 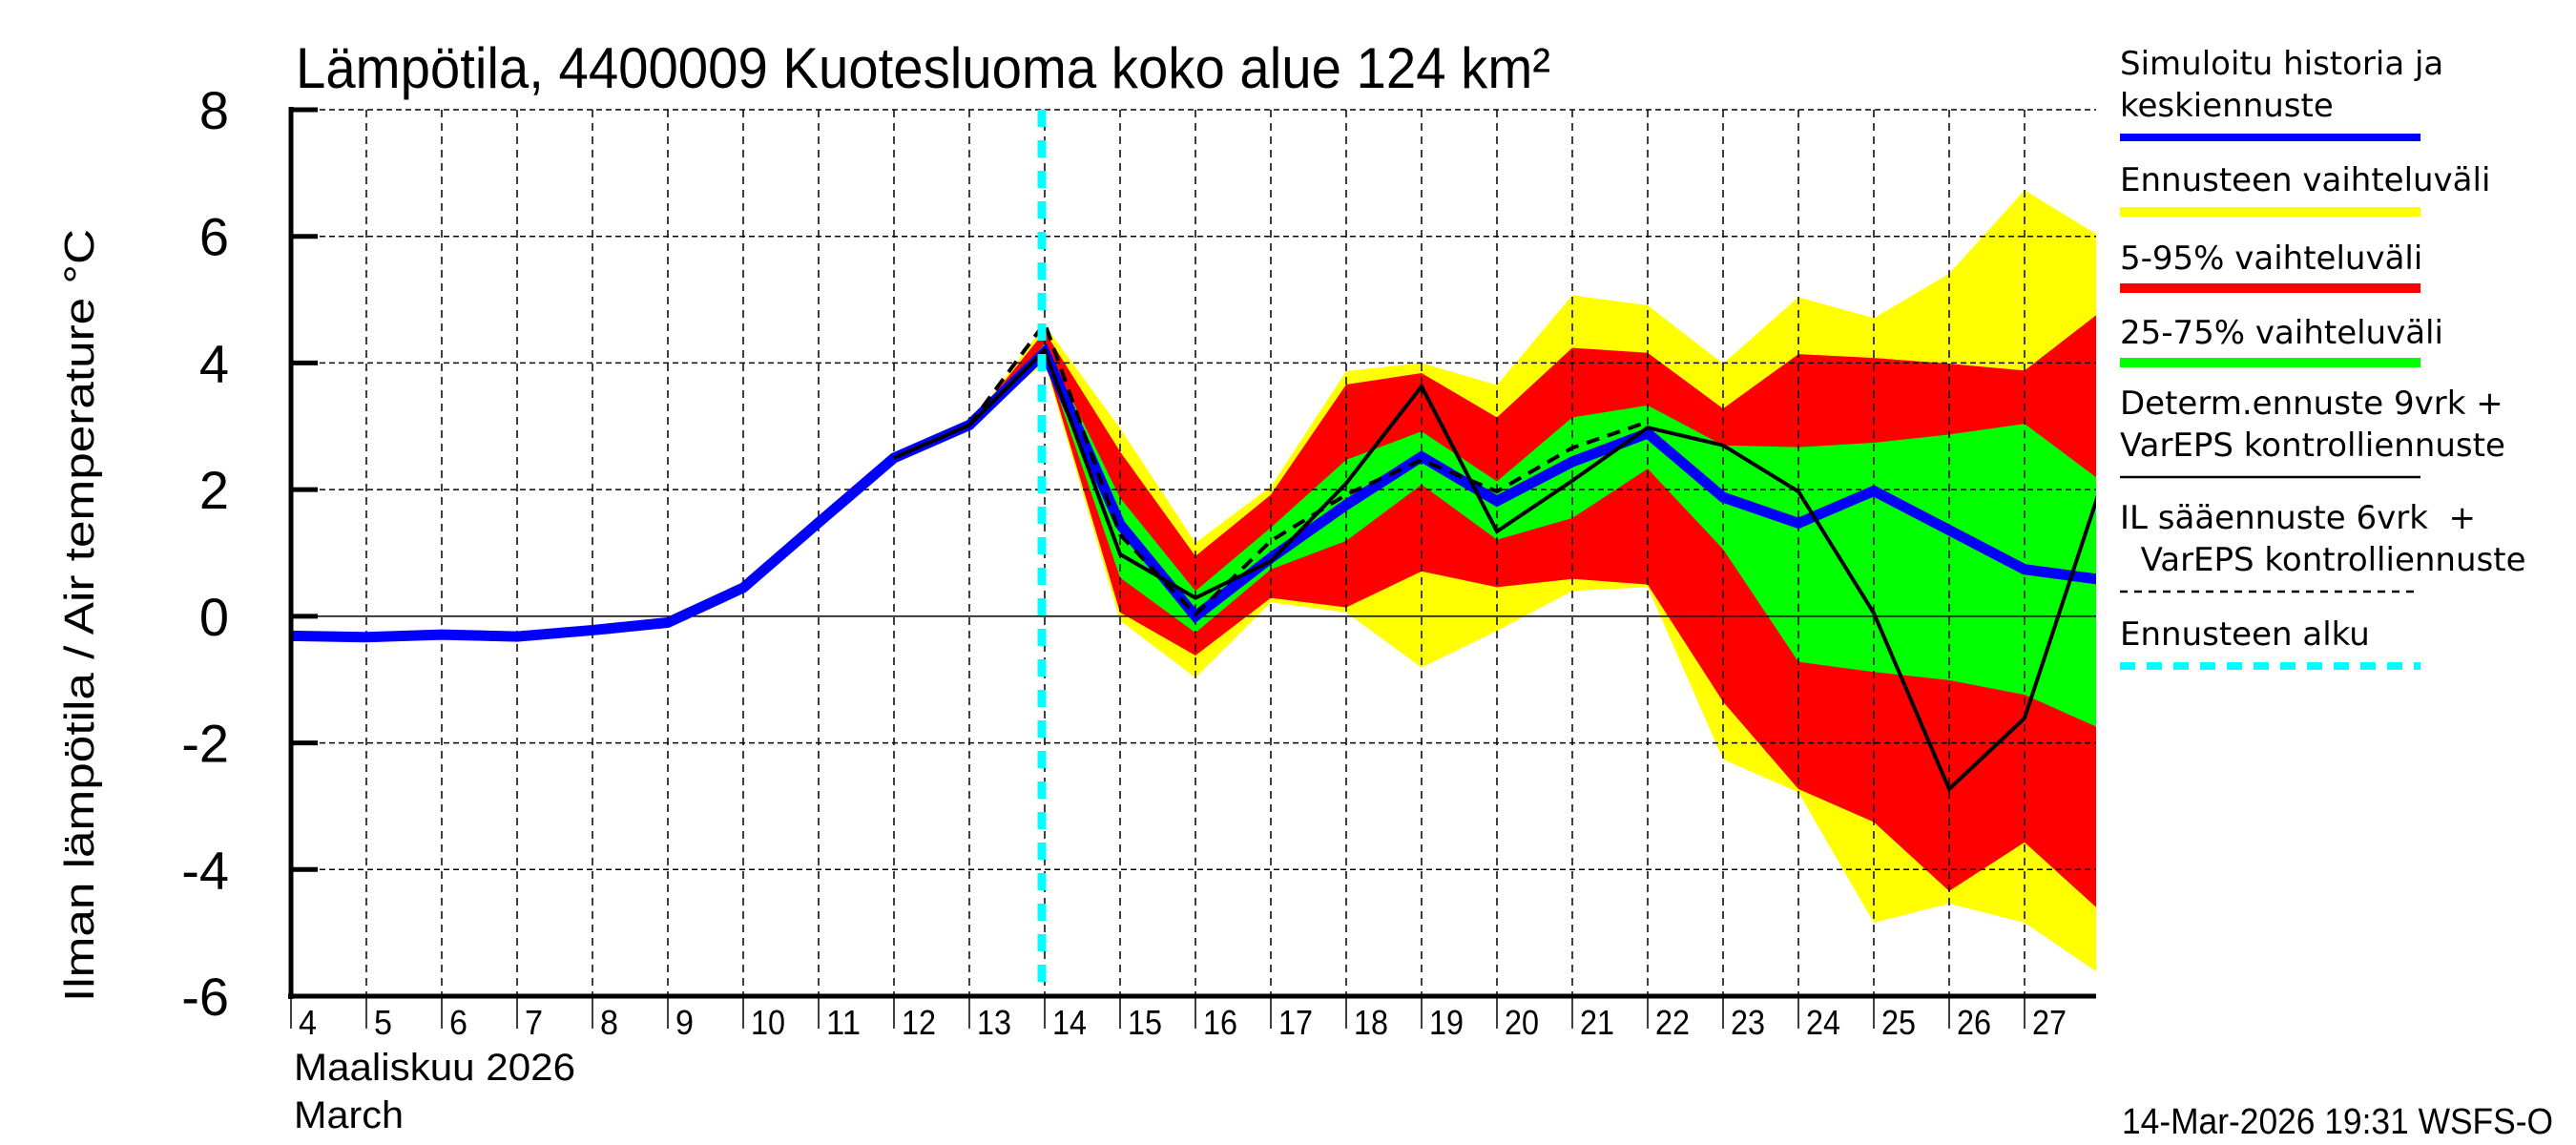 What do you see at coordinates (919, 1022) in the screenshot?
I see `x-tick-label: 12` at bounding box center [919, 1022].